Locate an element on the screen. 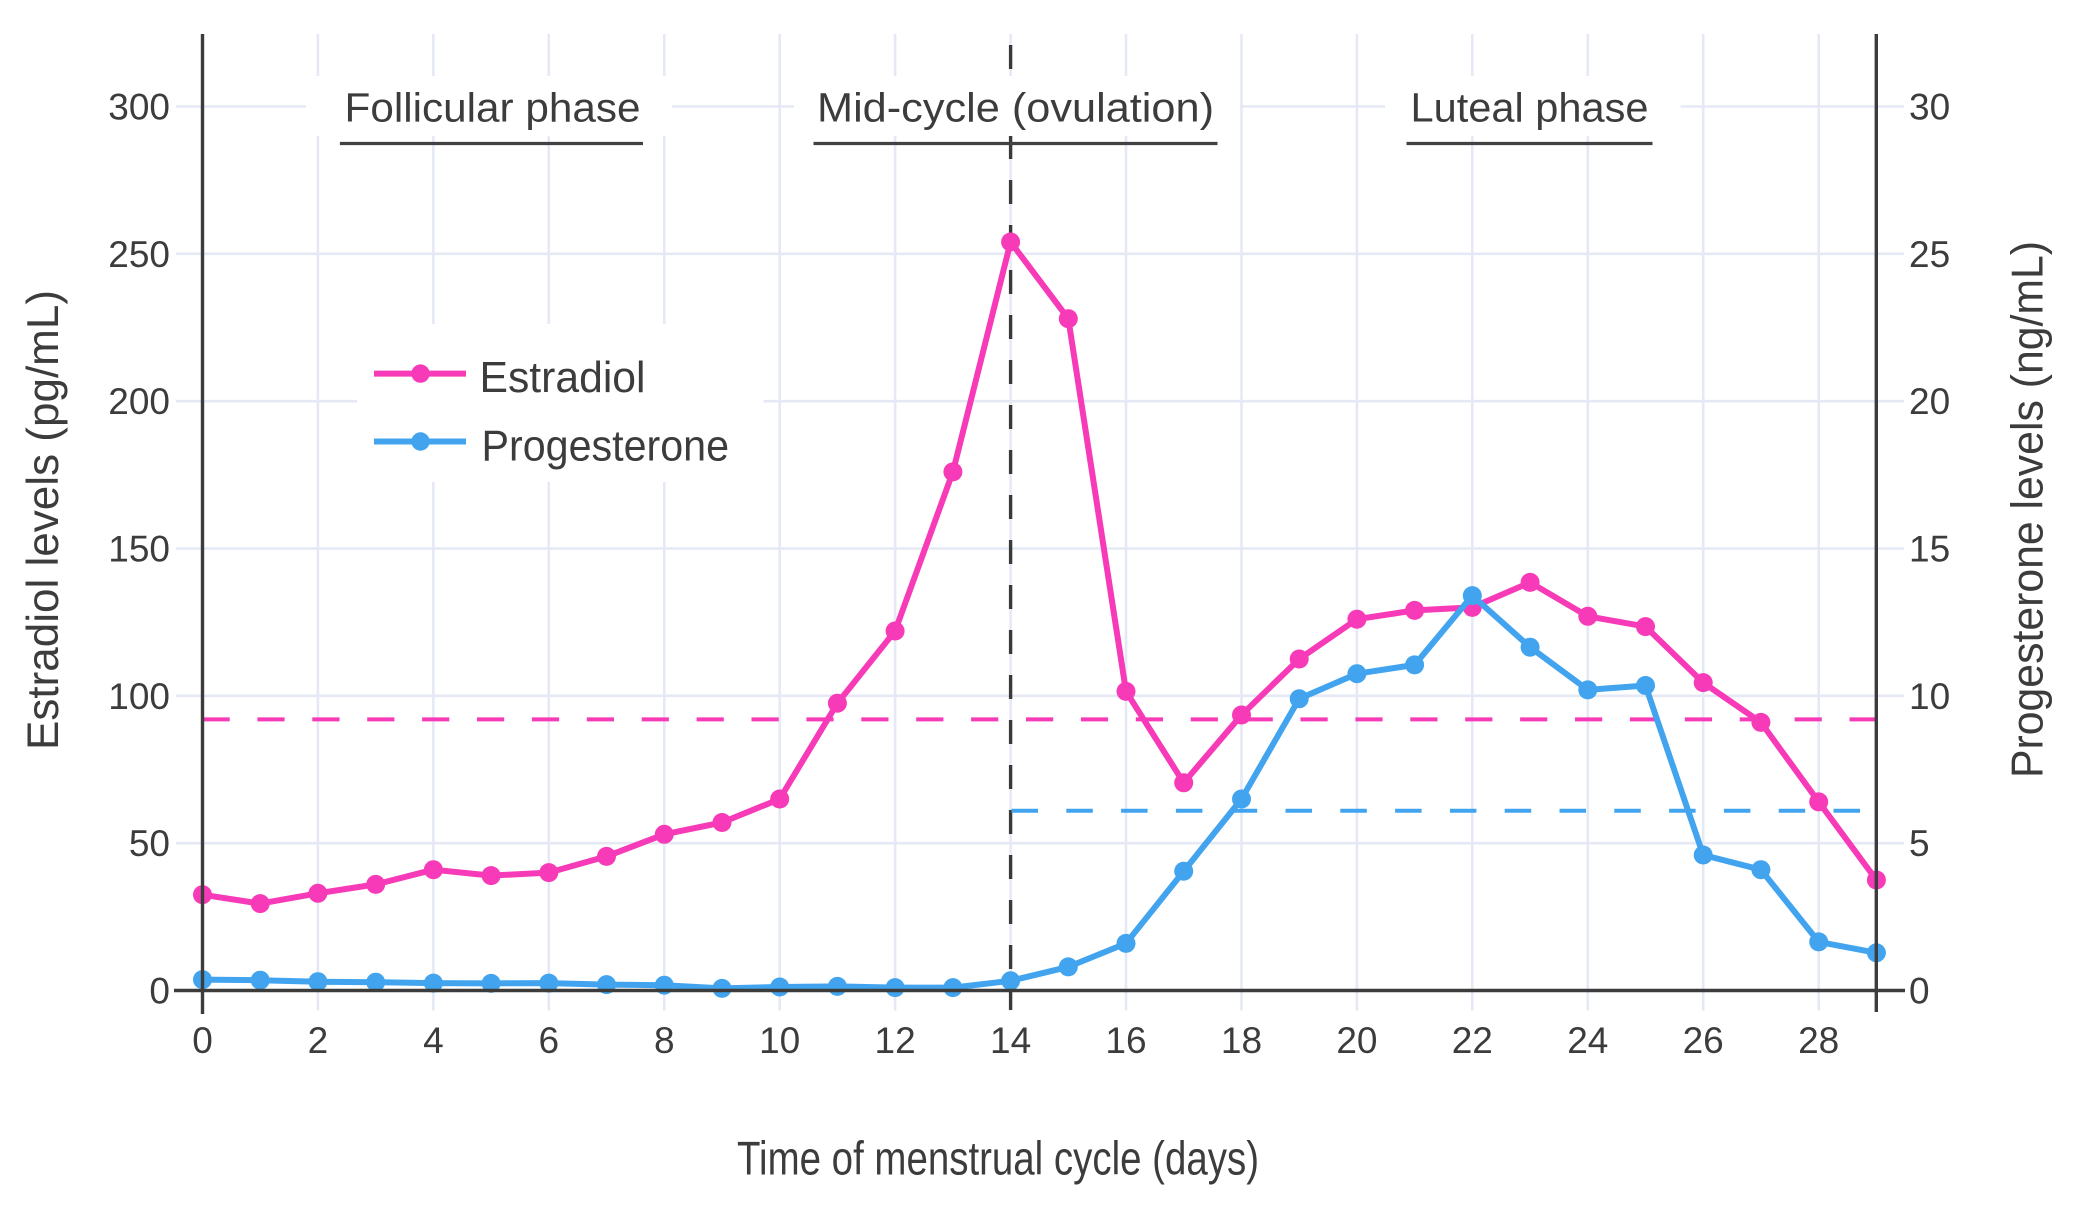  svg-text: 250 is located at coordinates (139, 254).